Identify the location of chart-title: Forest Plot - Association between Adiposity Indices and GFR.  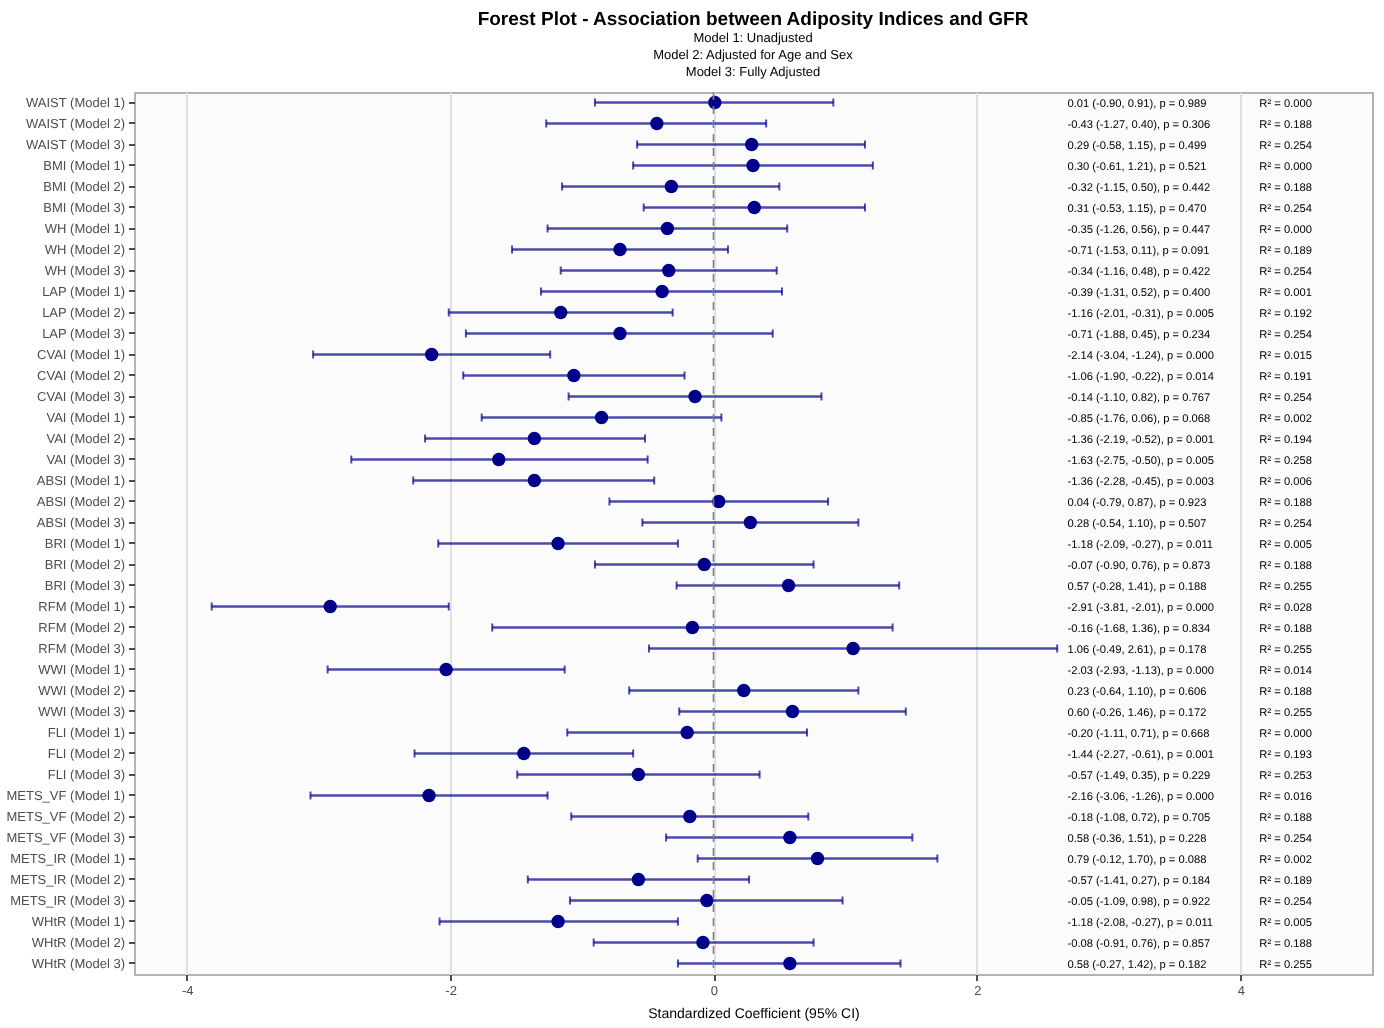
(753, 20).